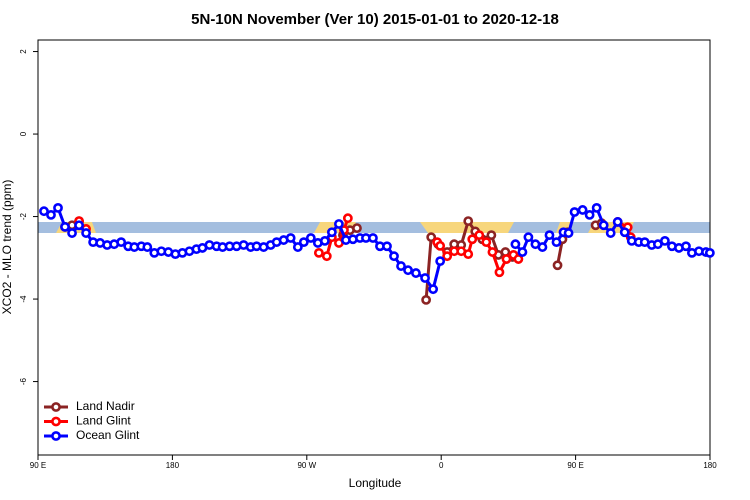  I want to click on y-axis-label: XCO2 - MLO trend (ppm), so click(7, 247).